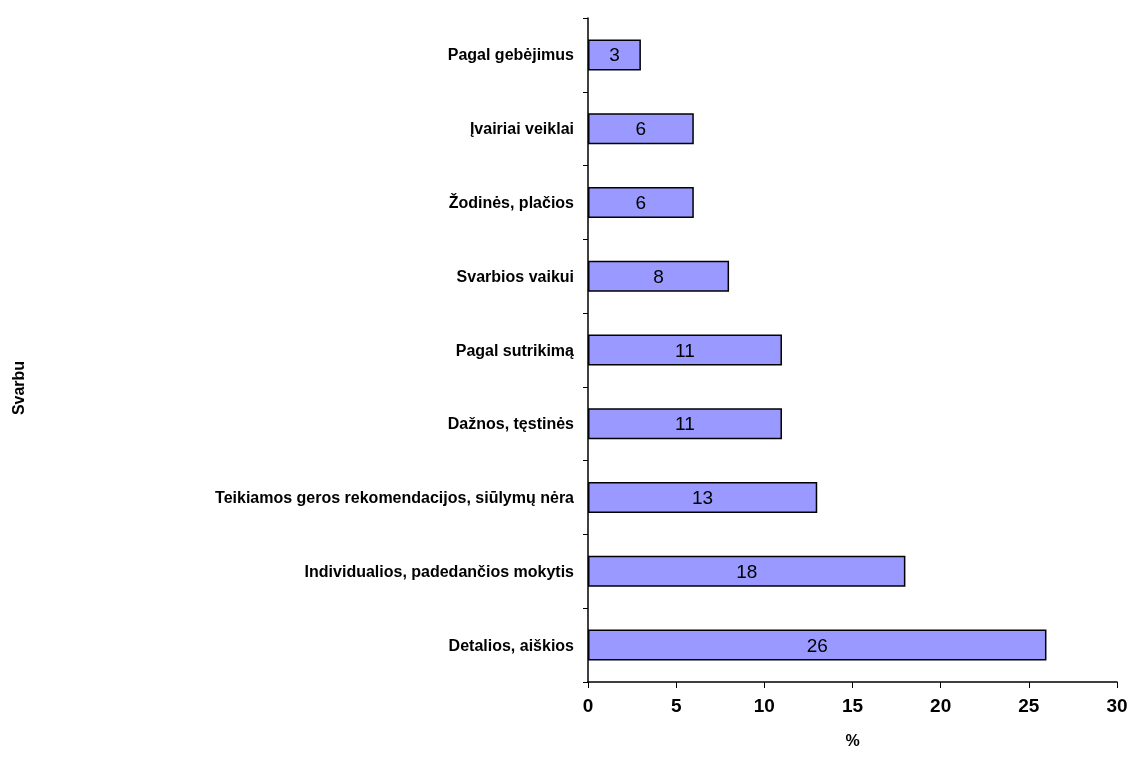 This screenshot has height=776, width=1141. What do you see at coordinates (676, 705) in the screenshot?
I see `x-tick-label: 5` at bounding box center [676, 705].